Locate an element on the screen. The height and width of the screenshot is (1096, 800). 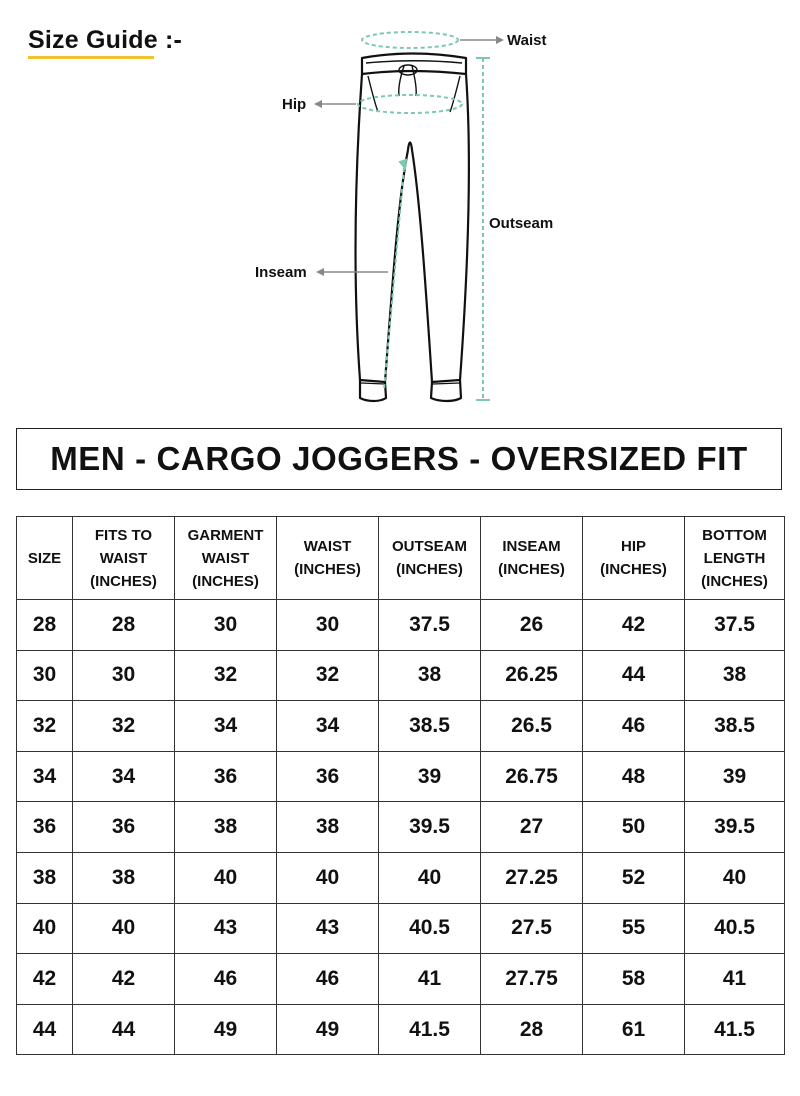
header-text: SIZE is located at coordinates (44, 558).